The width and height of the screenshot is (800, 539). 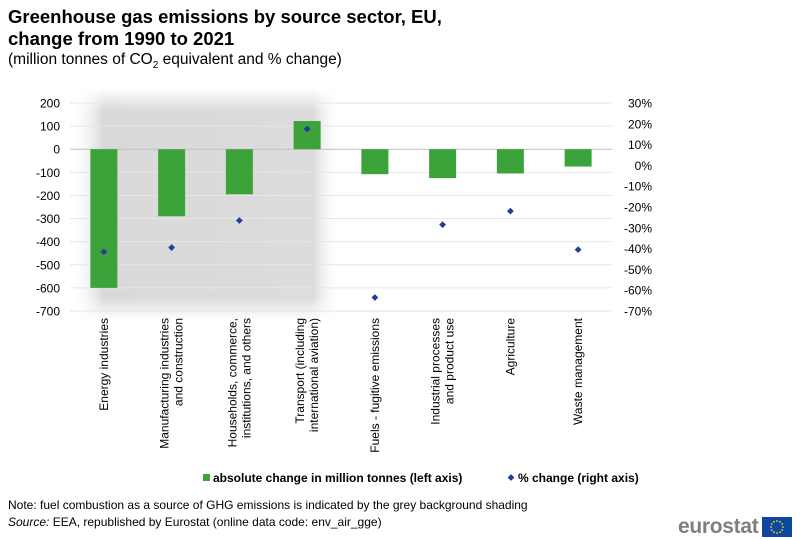 I want to click on chart-title-line-2: change from 1990 to 2021, so click(x=121, y=38).